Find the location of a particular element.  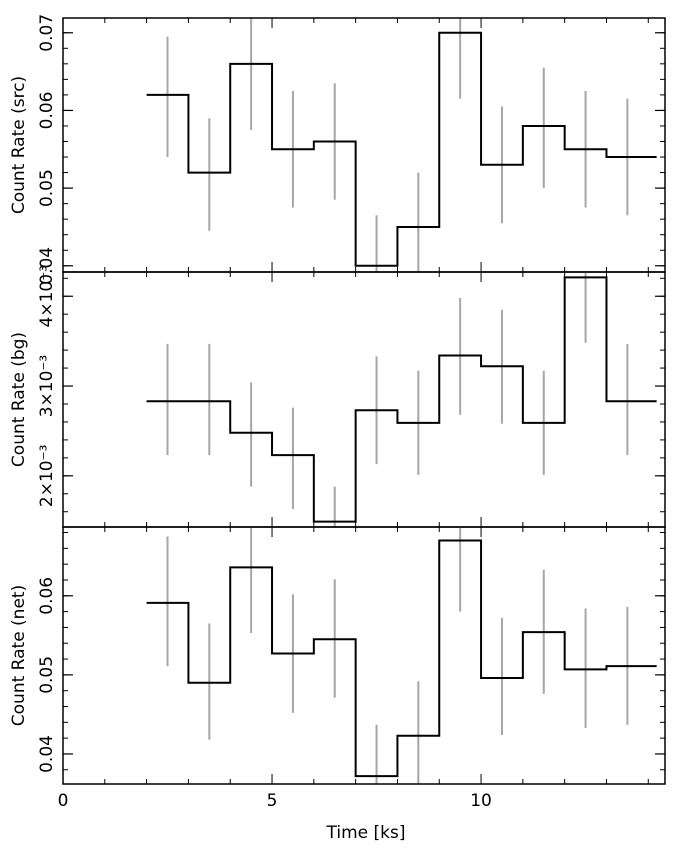

x-tick-label: 0 is located at coordinates (63, 801).